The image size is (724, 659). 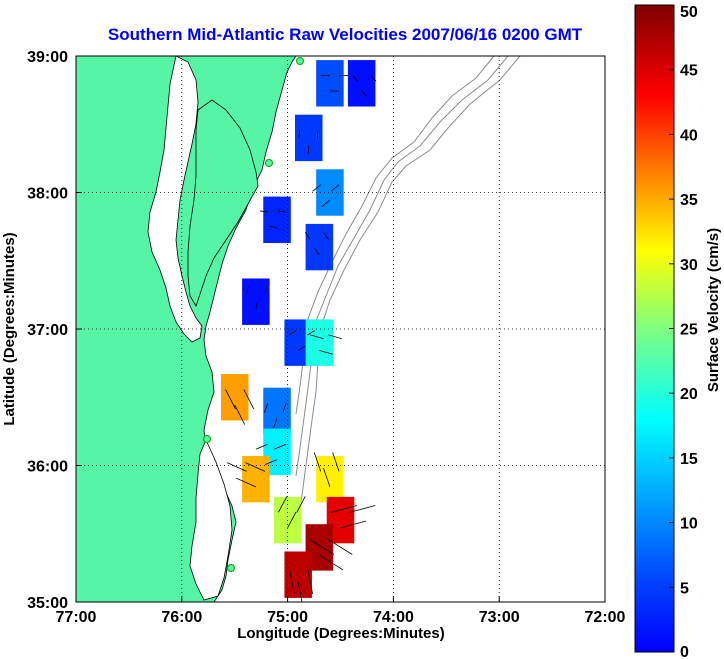 I want to click on y-axis-label: Latitude (Degrees:Minutes), so click(x=9, y=328).